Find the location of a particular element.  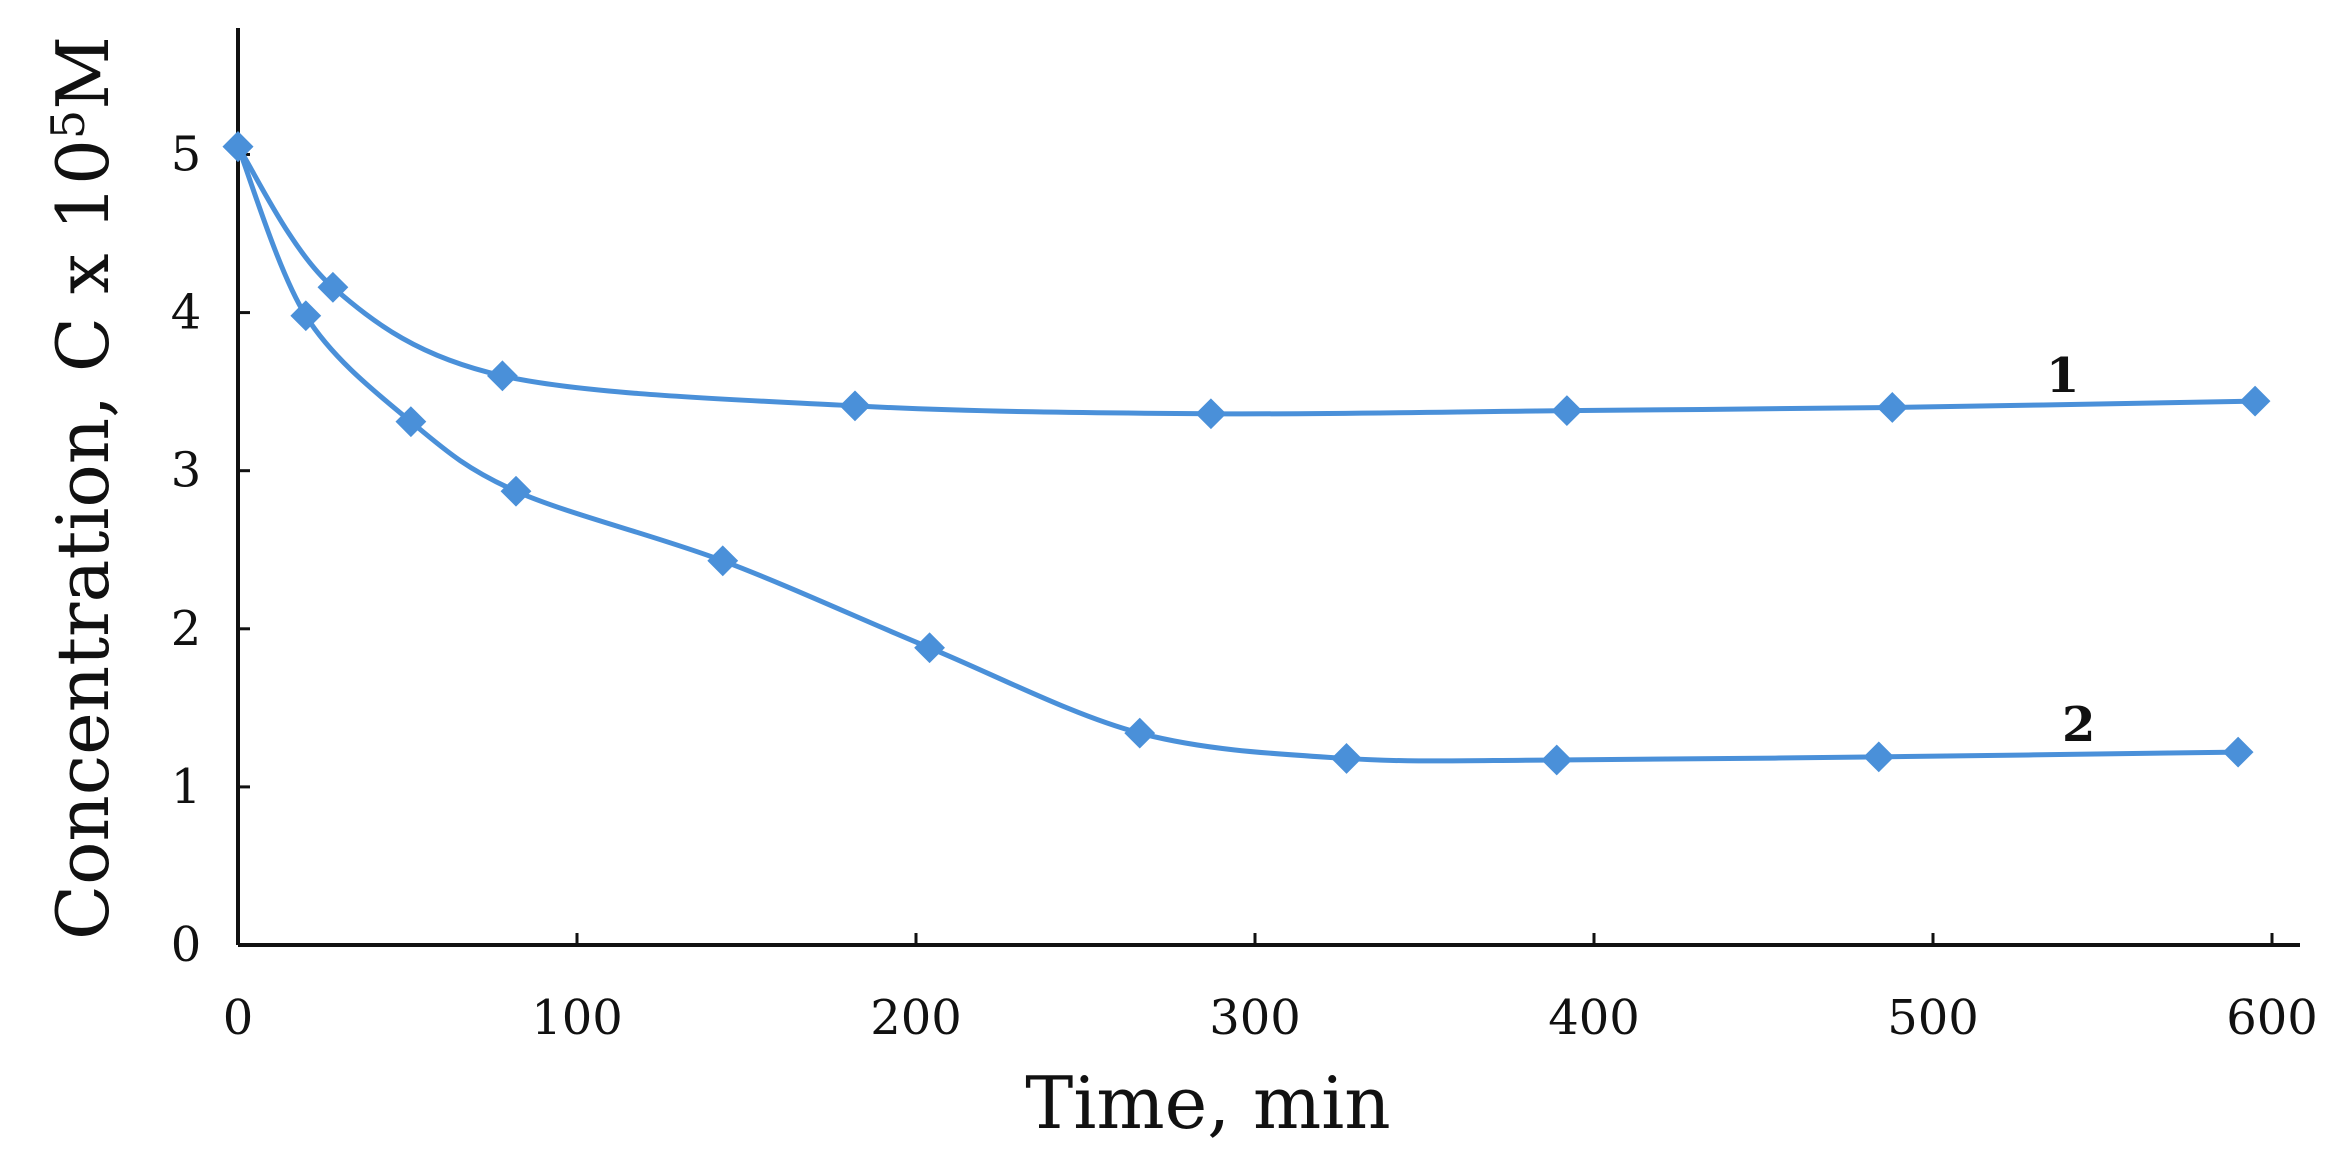

y-tick-label-1: 1 is located at coordinates (186, 787).